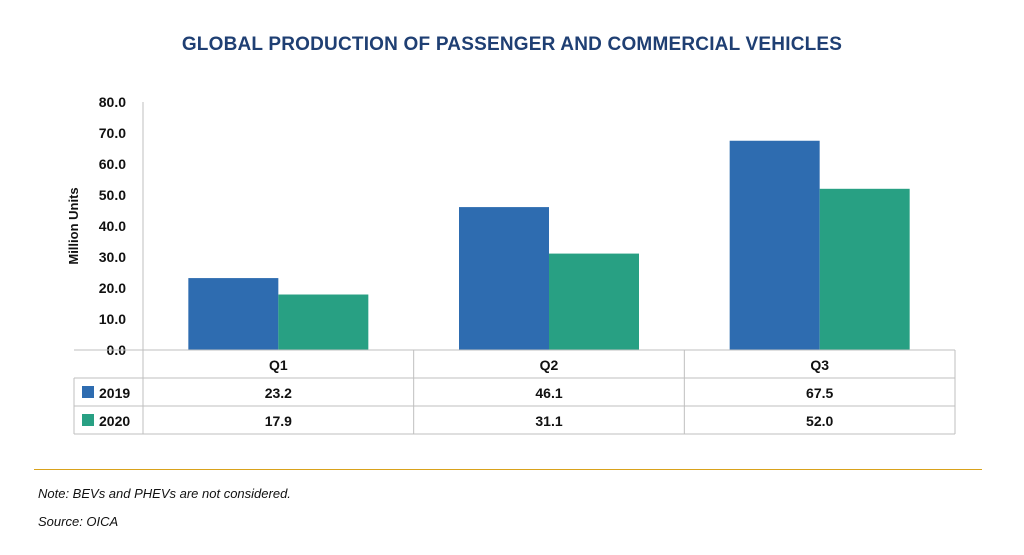  Describe the element at coordinates (278, 365) in the screenshot. I see `x-category-label: Q1` at that location.